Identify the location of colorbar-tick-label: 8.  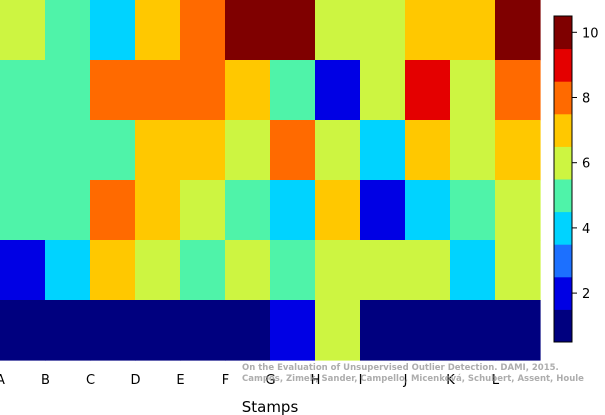
(586, 99).